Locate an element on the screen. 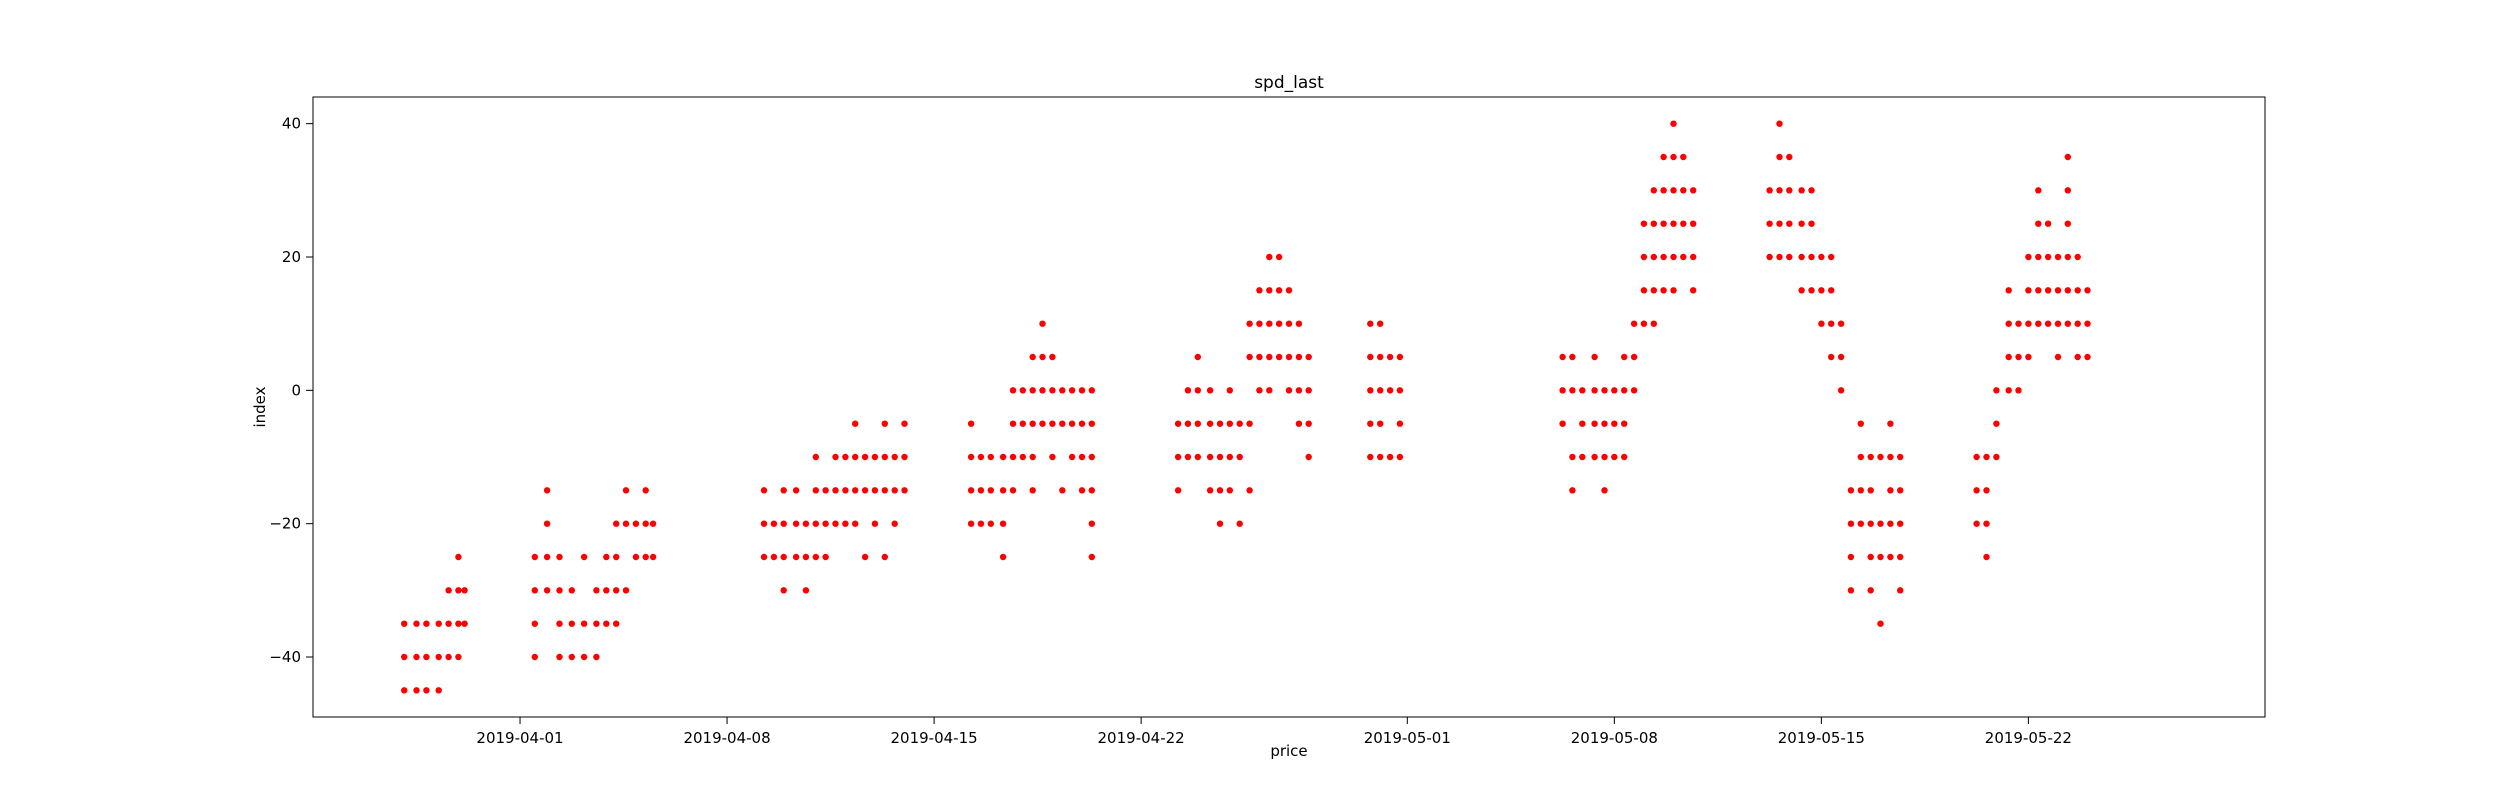 This screenshot has width=2500, height=800. y-tick-label: 0 is located at coordinates (296, 390).